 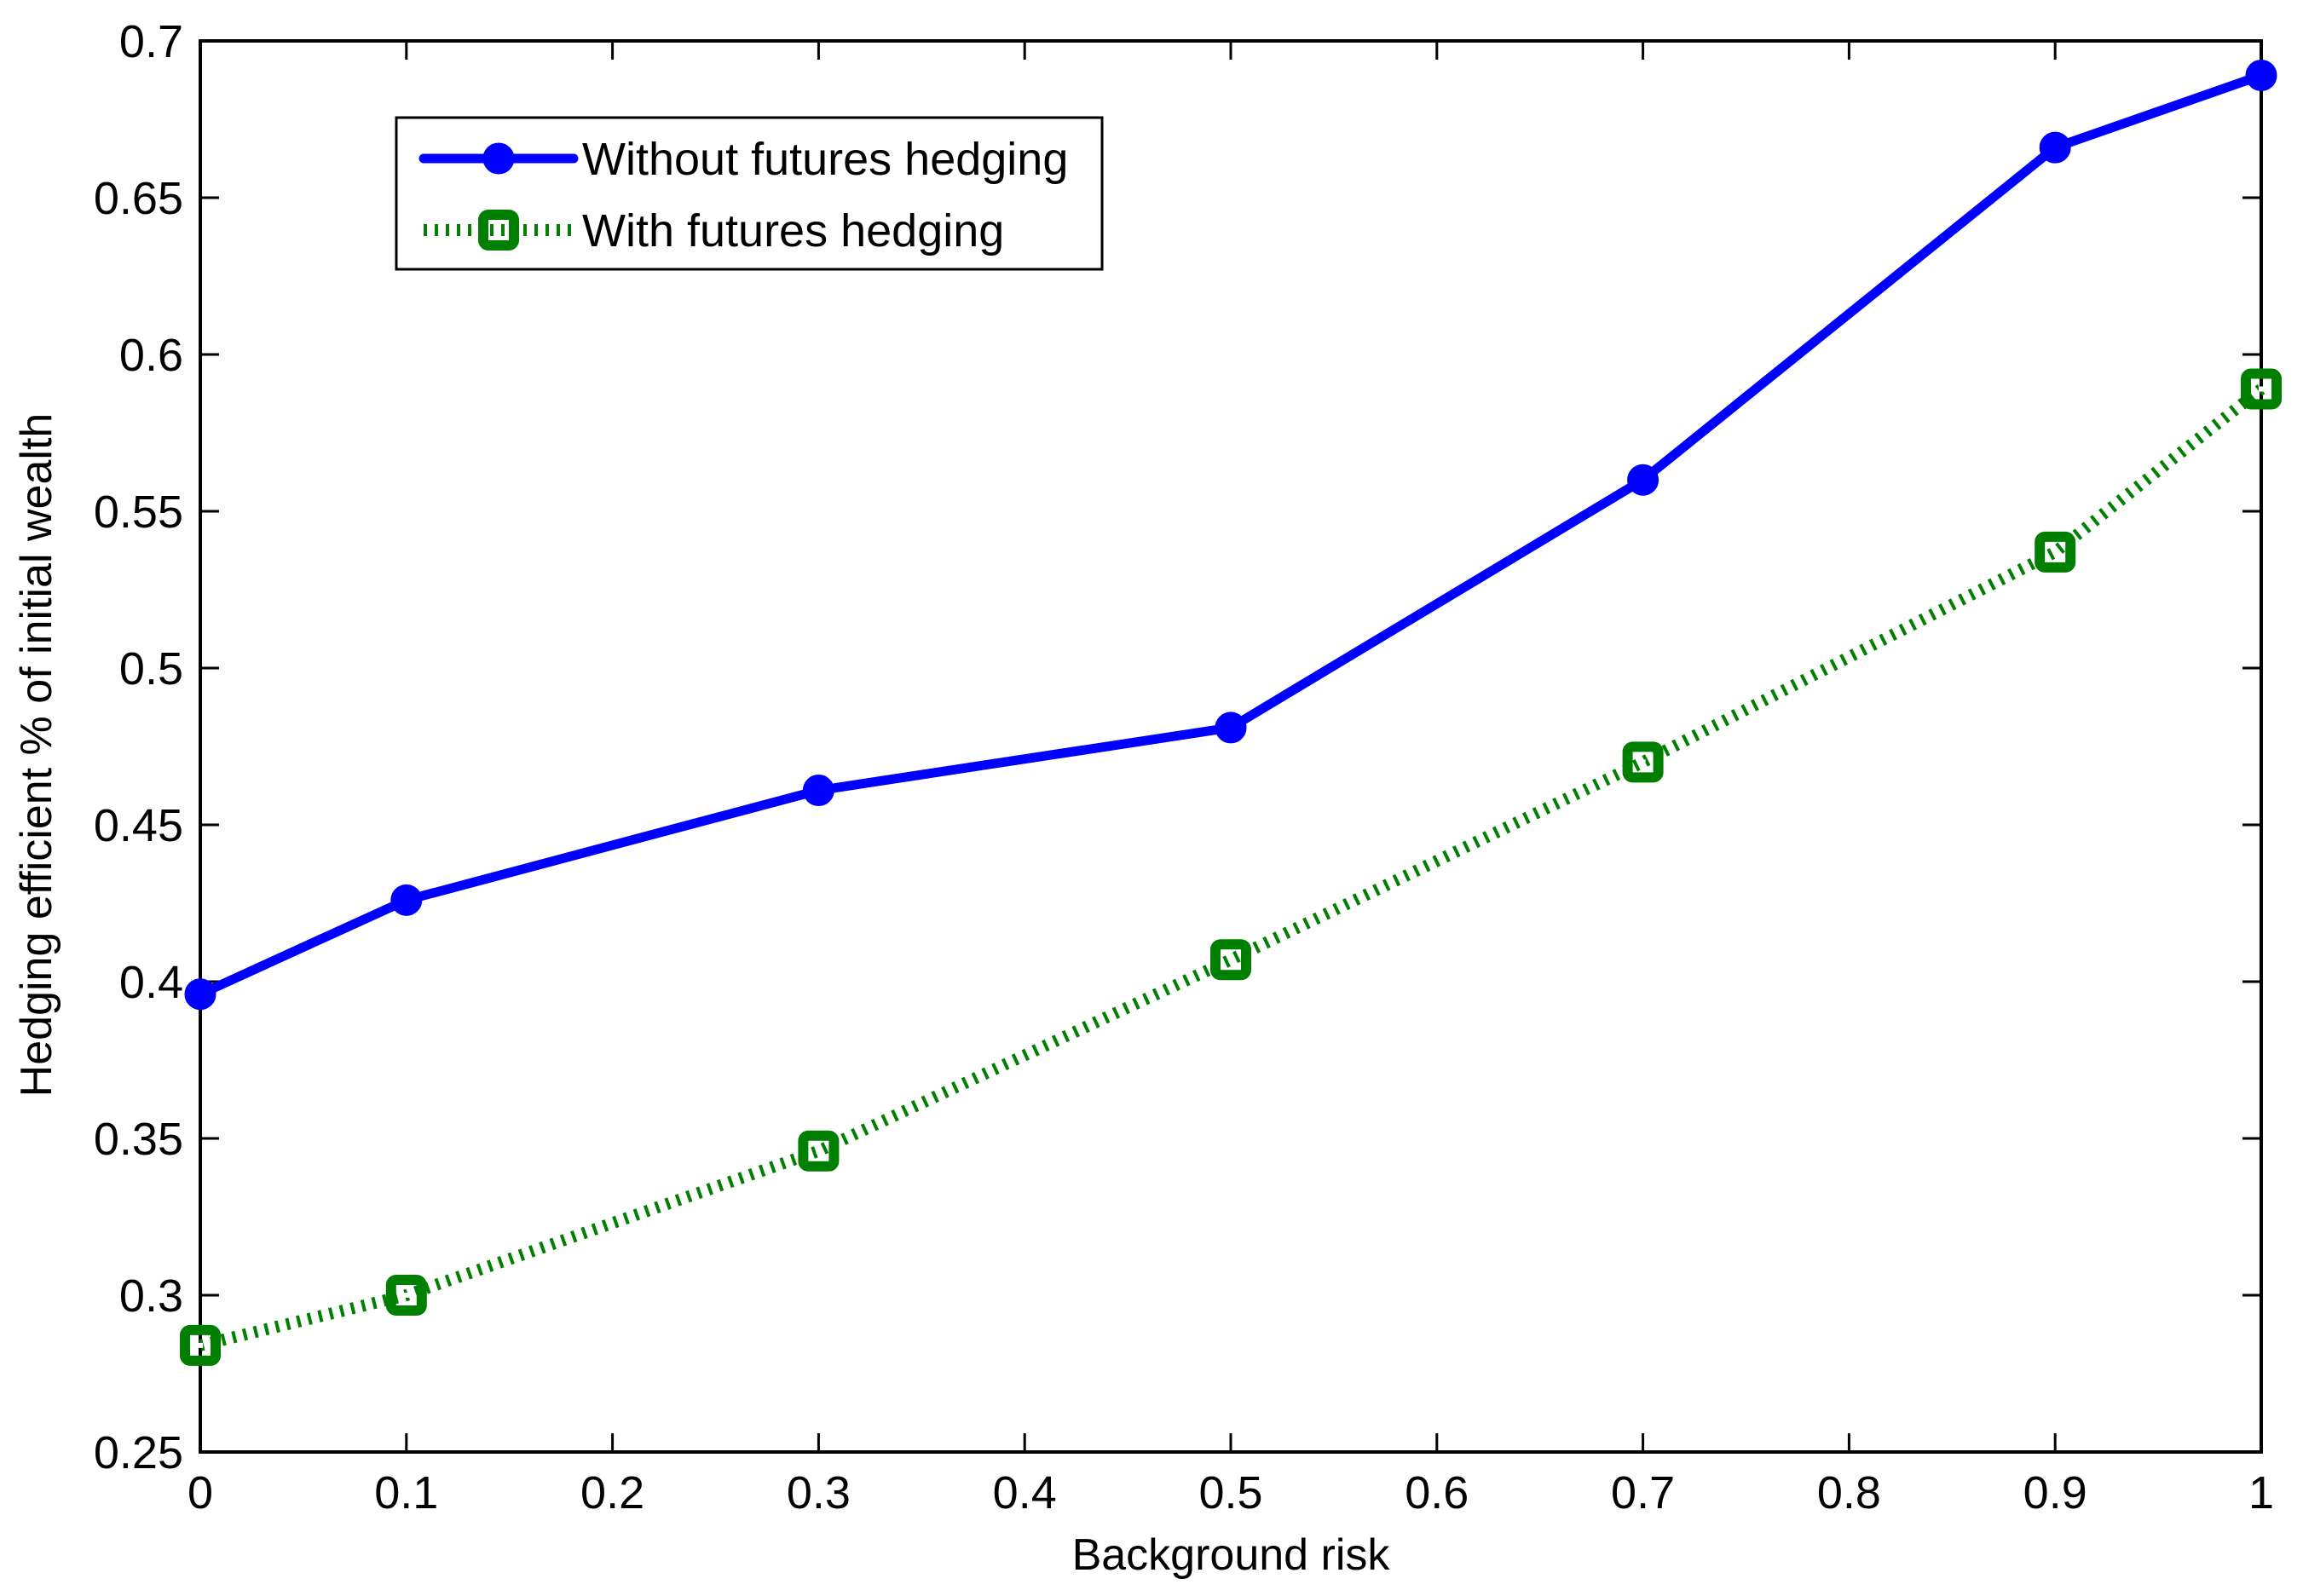 What do you see at coordinates (1437, 1492) in the screenshot?
I see `x-tick-label: 0.6` at bounding box center [1437, 1492].